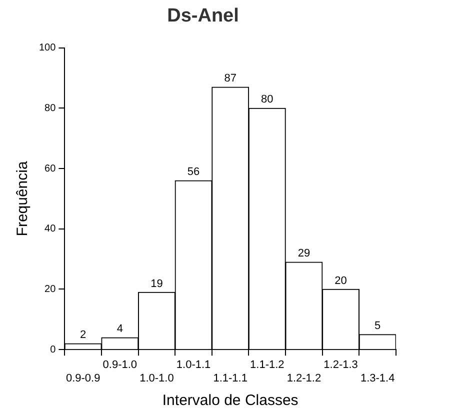 The height and width of the screenshot is (419, 451). What do you see at coordinates (193, 172) in the screenshot?
I see `data-label: 56` at bounding box center [193, 172].